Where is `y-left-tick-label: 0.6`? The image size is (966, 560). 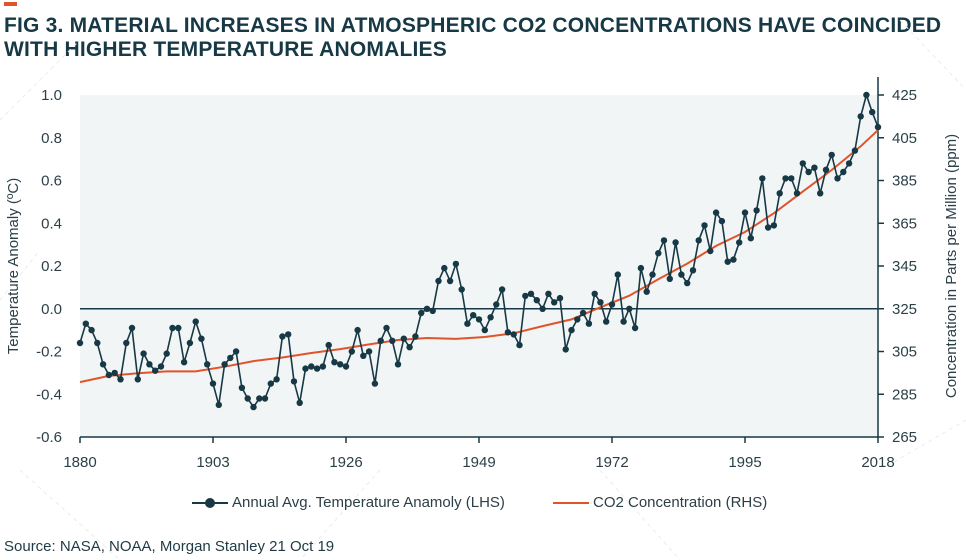
y-left-tick-label: 0.6 is located at coordinates (51, 181).